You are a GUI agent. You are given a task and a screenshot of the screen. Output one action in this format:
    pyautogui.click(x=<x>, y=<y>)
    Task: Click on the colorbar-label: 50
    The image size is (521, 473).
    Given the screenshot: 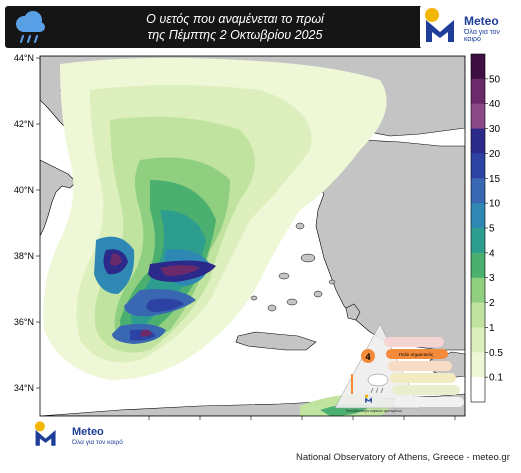 What is the action you would take?
    pyautogui.click(x=495, y=79)
    